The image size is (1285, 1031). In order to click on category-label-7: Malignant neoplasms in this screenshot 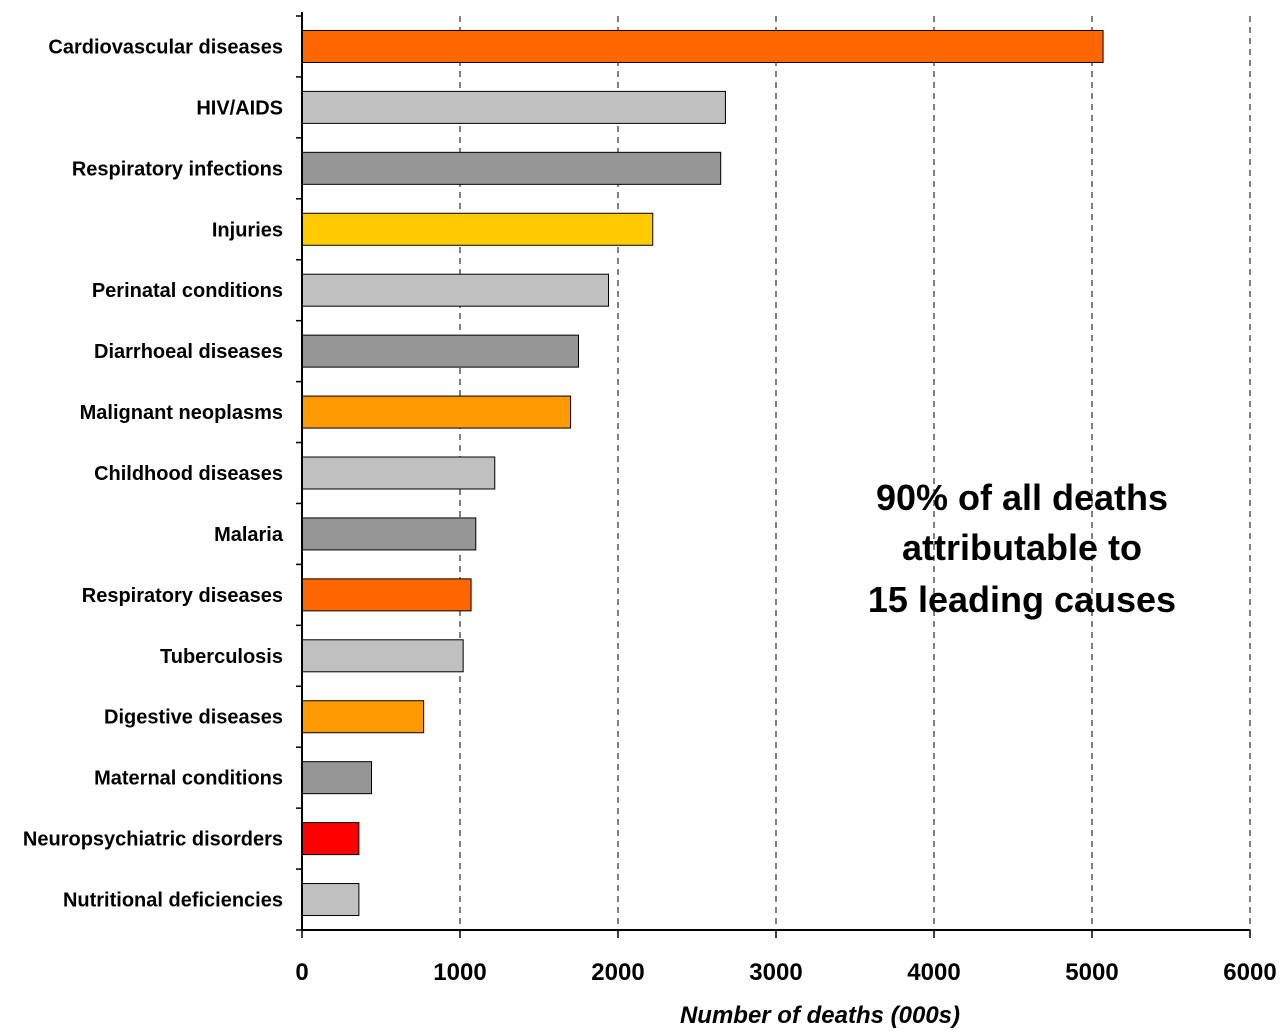, I will do `click(181, 413)`.